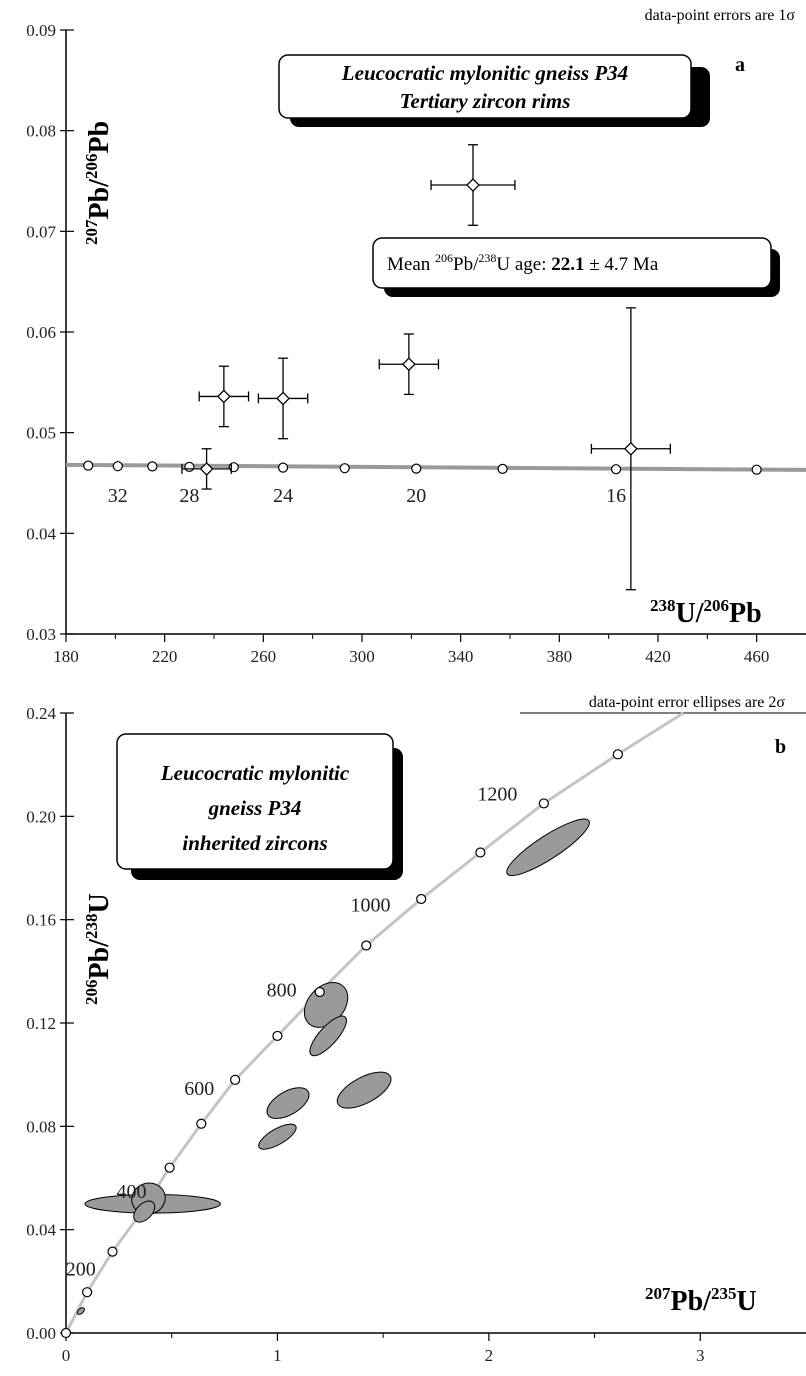 The image size is (806, 1376). I want to click on age-label-a: 20, so click(416, 496).